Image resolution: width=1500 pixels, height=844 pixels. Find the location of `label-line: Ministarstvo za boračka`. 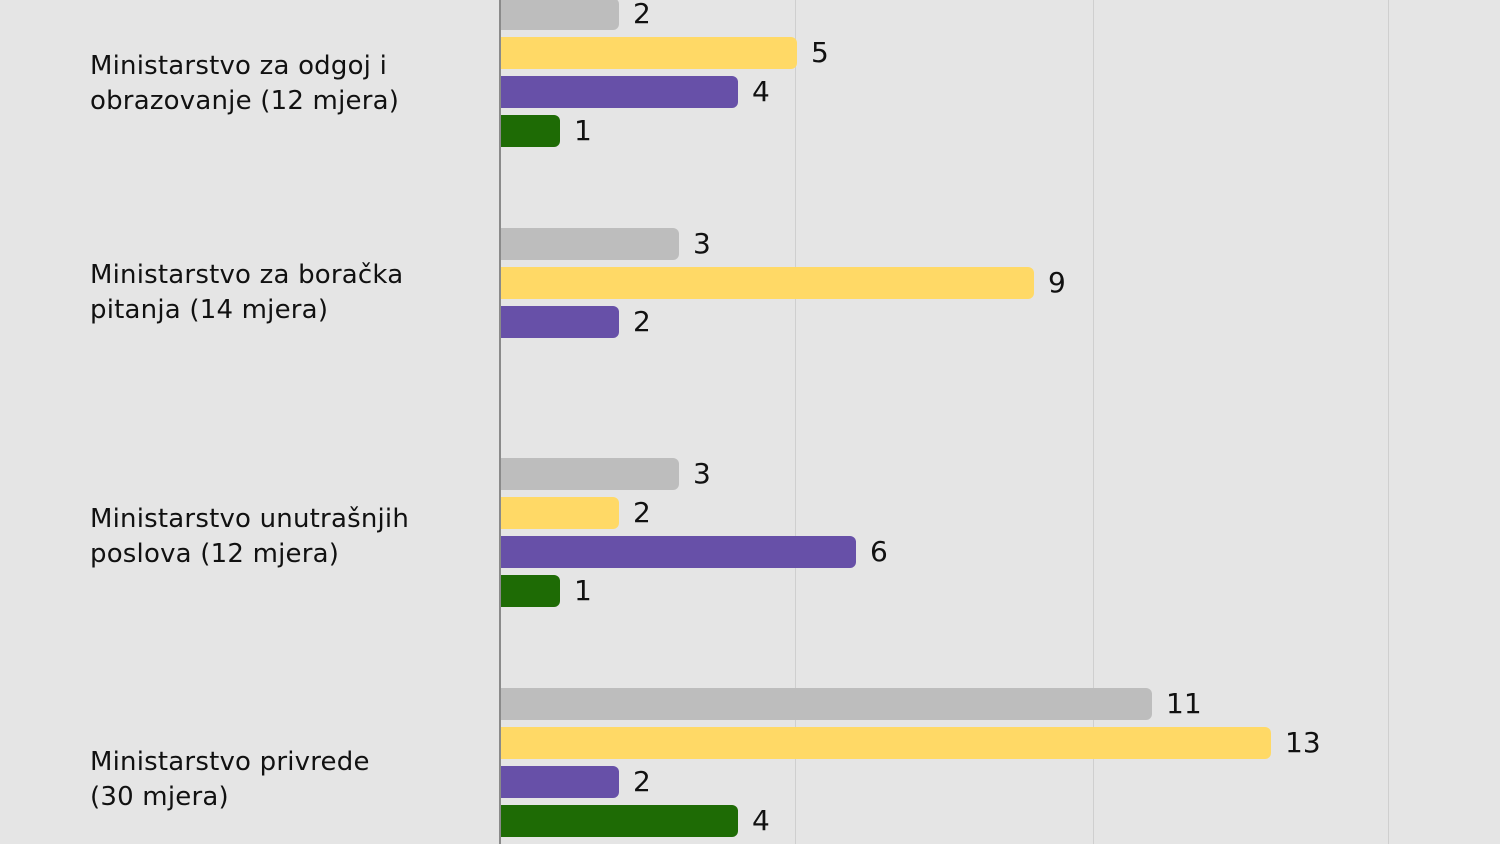

label-line: Ministarstvo za boračka is located at coordinates (247, 275).